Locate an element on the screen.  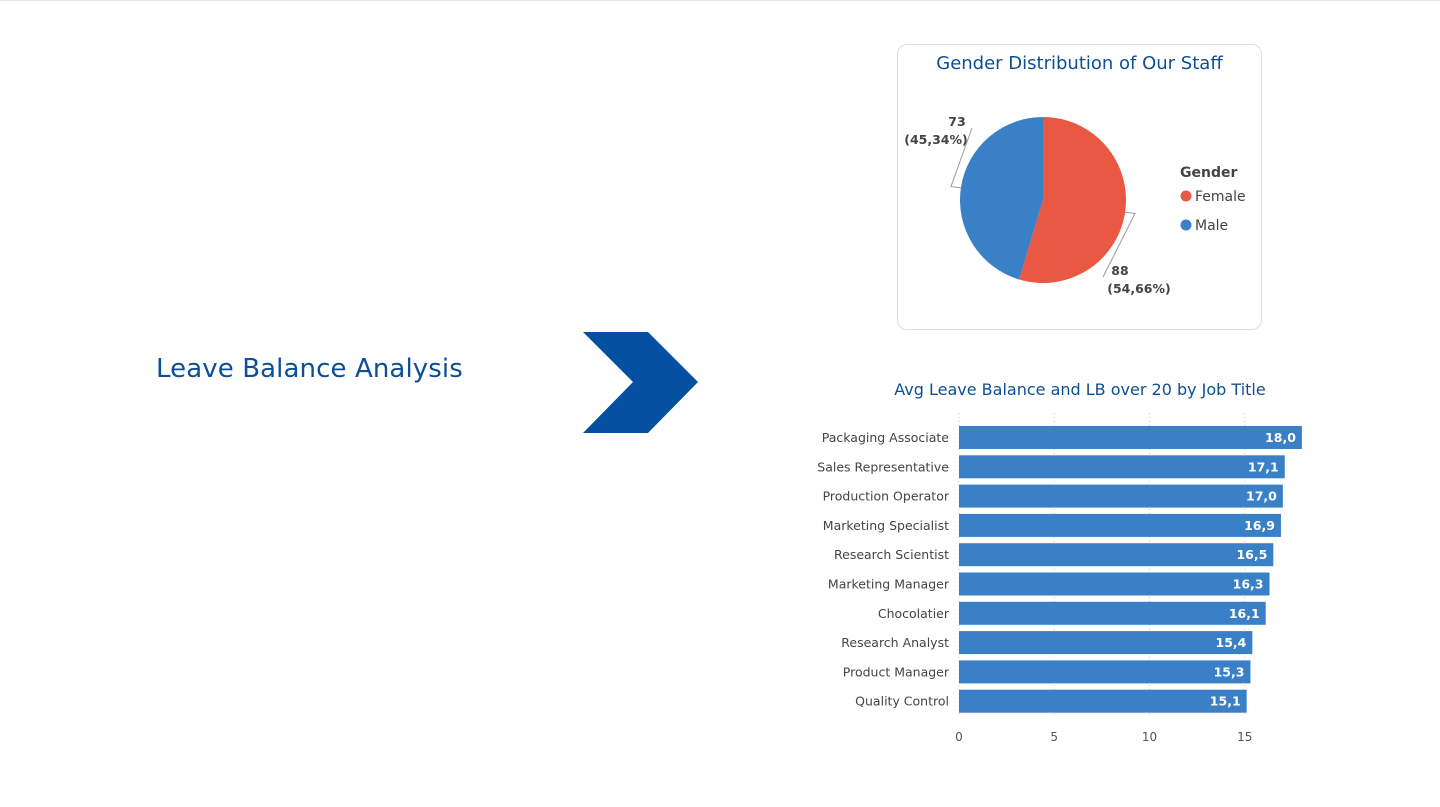
pie-slice-female is located at coordinates (1072, 200).